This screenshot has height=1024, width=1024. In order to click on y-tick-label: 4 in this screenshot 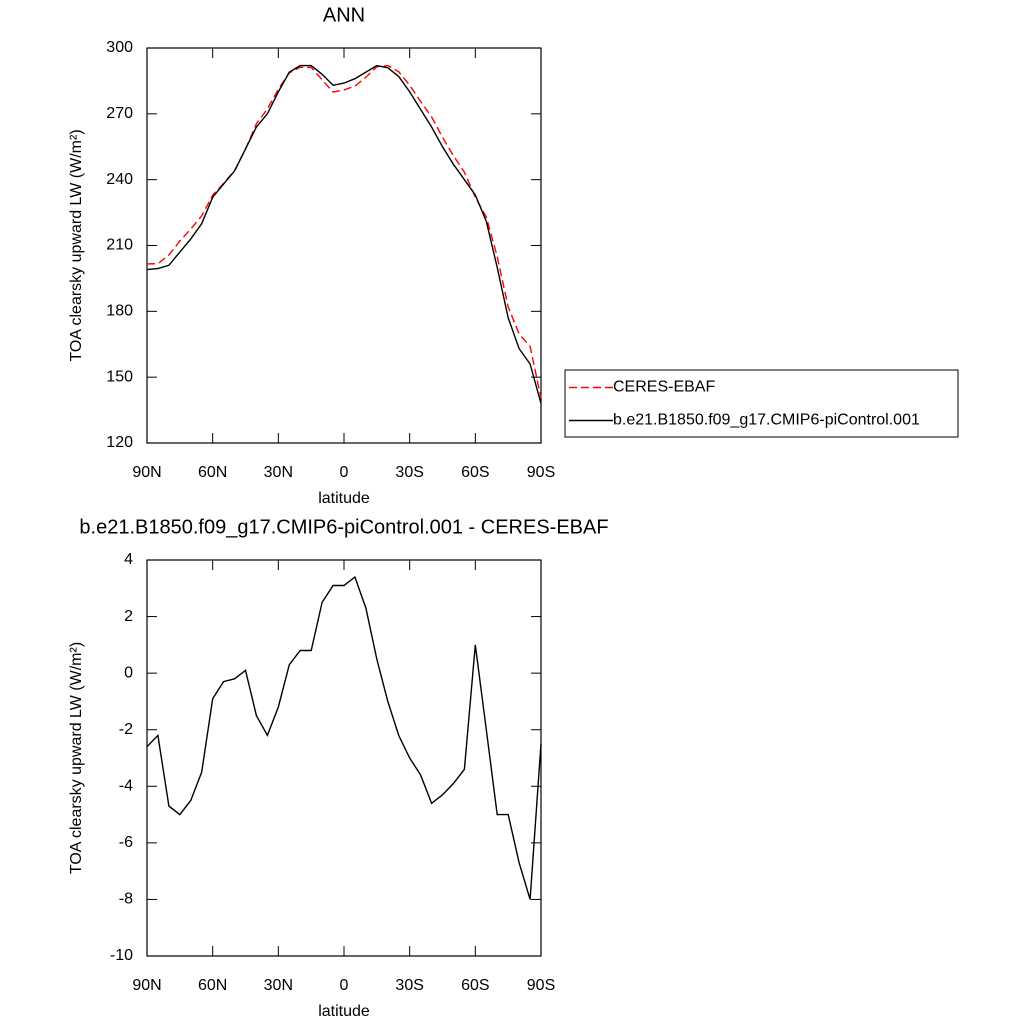, I will do `click(128, 559)`.